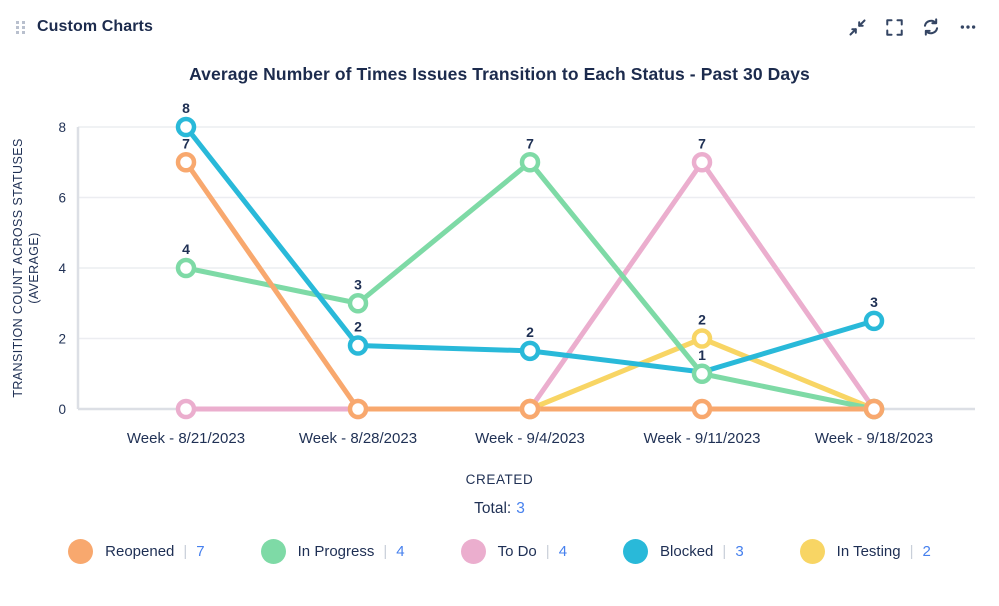 The image size is (999, 606). What do you see at coordinates (62, 409) in the screenshot?
I see `y-tick-label: 0` at bounding box center [62, 409].